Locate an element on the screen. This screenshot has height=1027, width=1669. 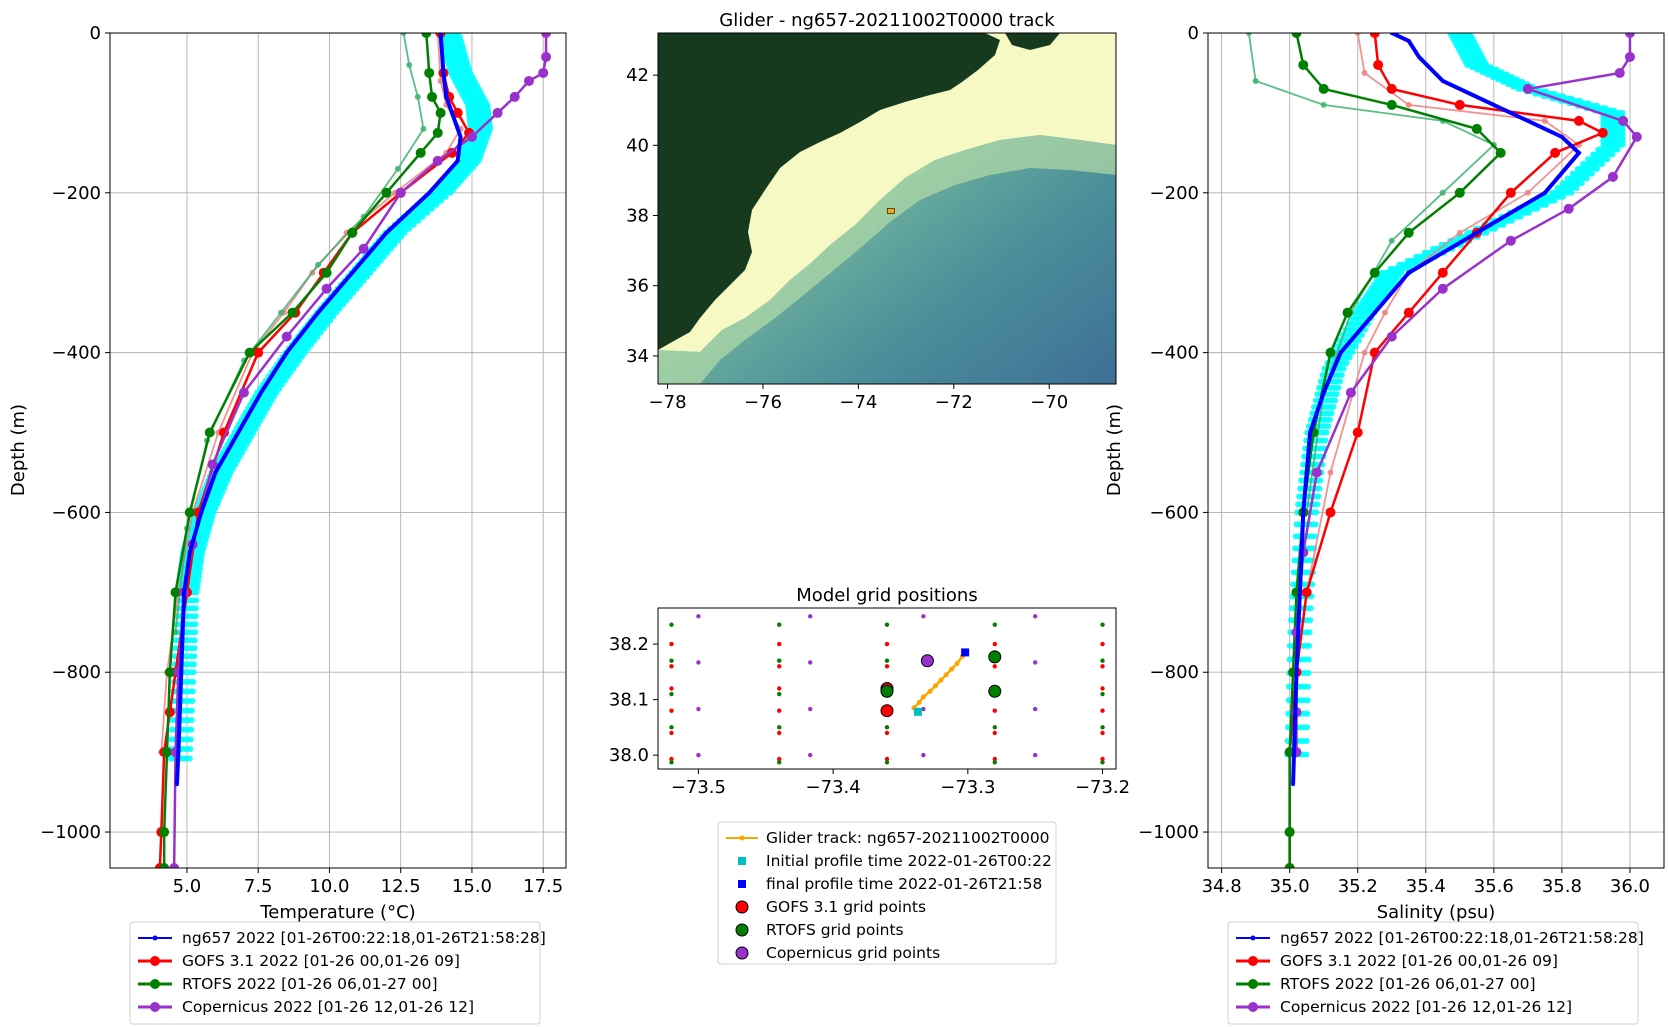
salinity-ylabel: Depth (m) is located at coordinates (1114, 450).